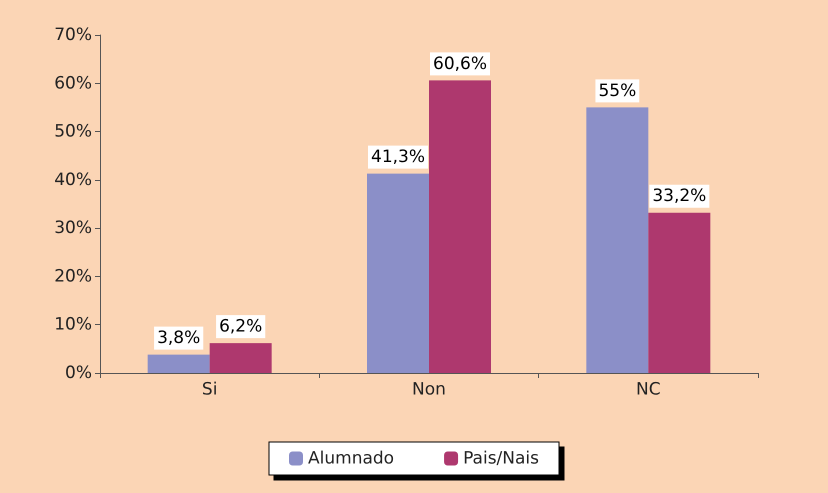 The image size is (828, 493). Describe the element at coordinates (78, 373) in the screenshot. I see `y-tick-label: 0%` at that location.